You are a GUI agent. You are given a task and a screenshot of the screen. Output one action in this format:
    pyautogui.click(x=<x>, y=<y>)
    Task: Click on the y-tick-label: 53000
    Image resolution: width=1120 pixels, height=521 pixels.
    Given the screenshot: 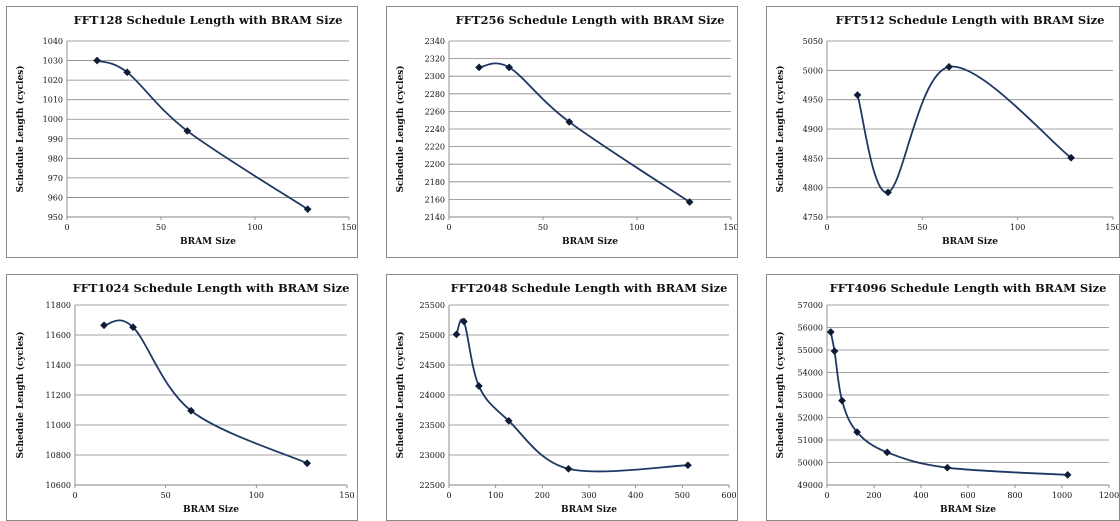 What is the action you would take?
    pyautogui.click(x=810, y=395)
    